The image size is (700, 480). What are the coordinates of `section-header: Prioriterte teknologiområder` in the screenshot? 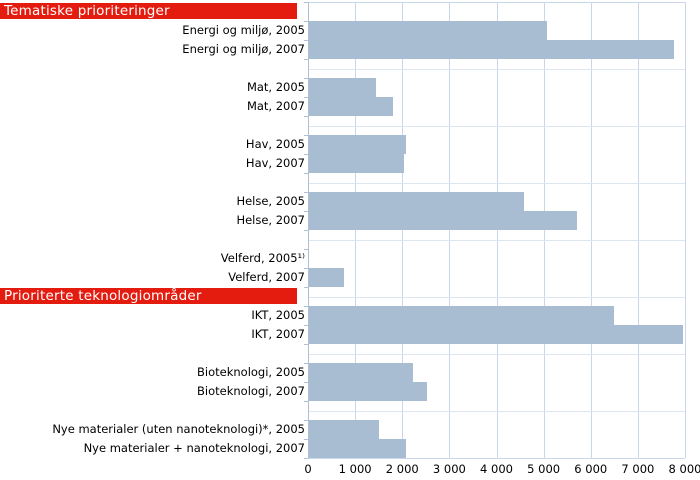 It's located at (148, 296).